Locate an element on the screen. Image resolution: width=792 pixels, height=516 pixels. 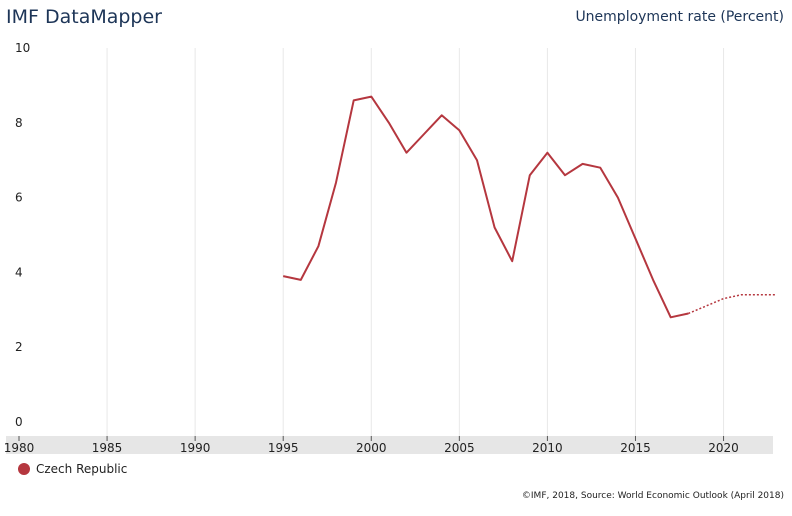
data-point-2013 is located at coordinates (600, 168).